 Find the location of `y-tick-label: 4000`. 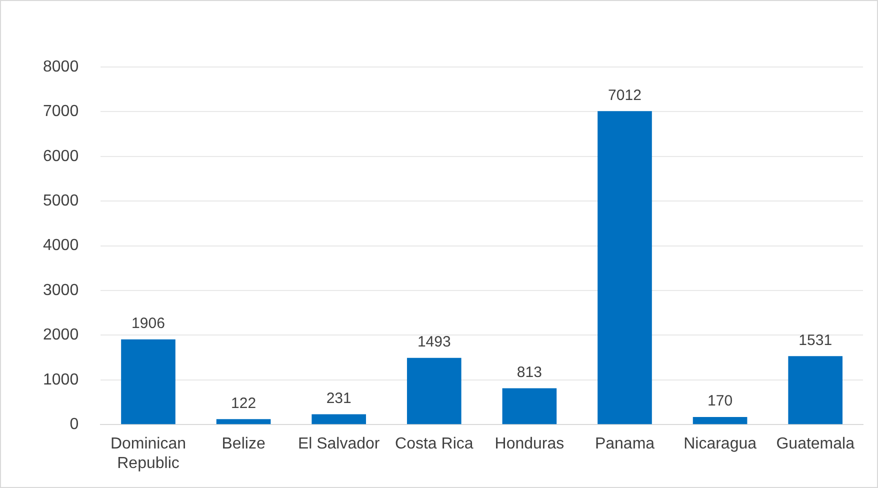

y-tick-label: 4000 is located at coordinates (61, 245).